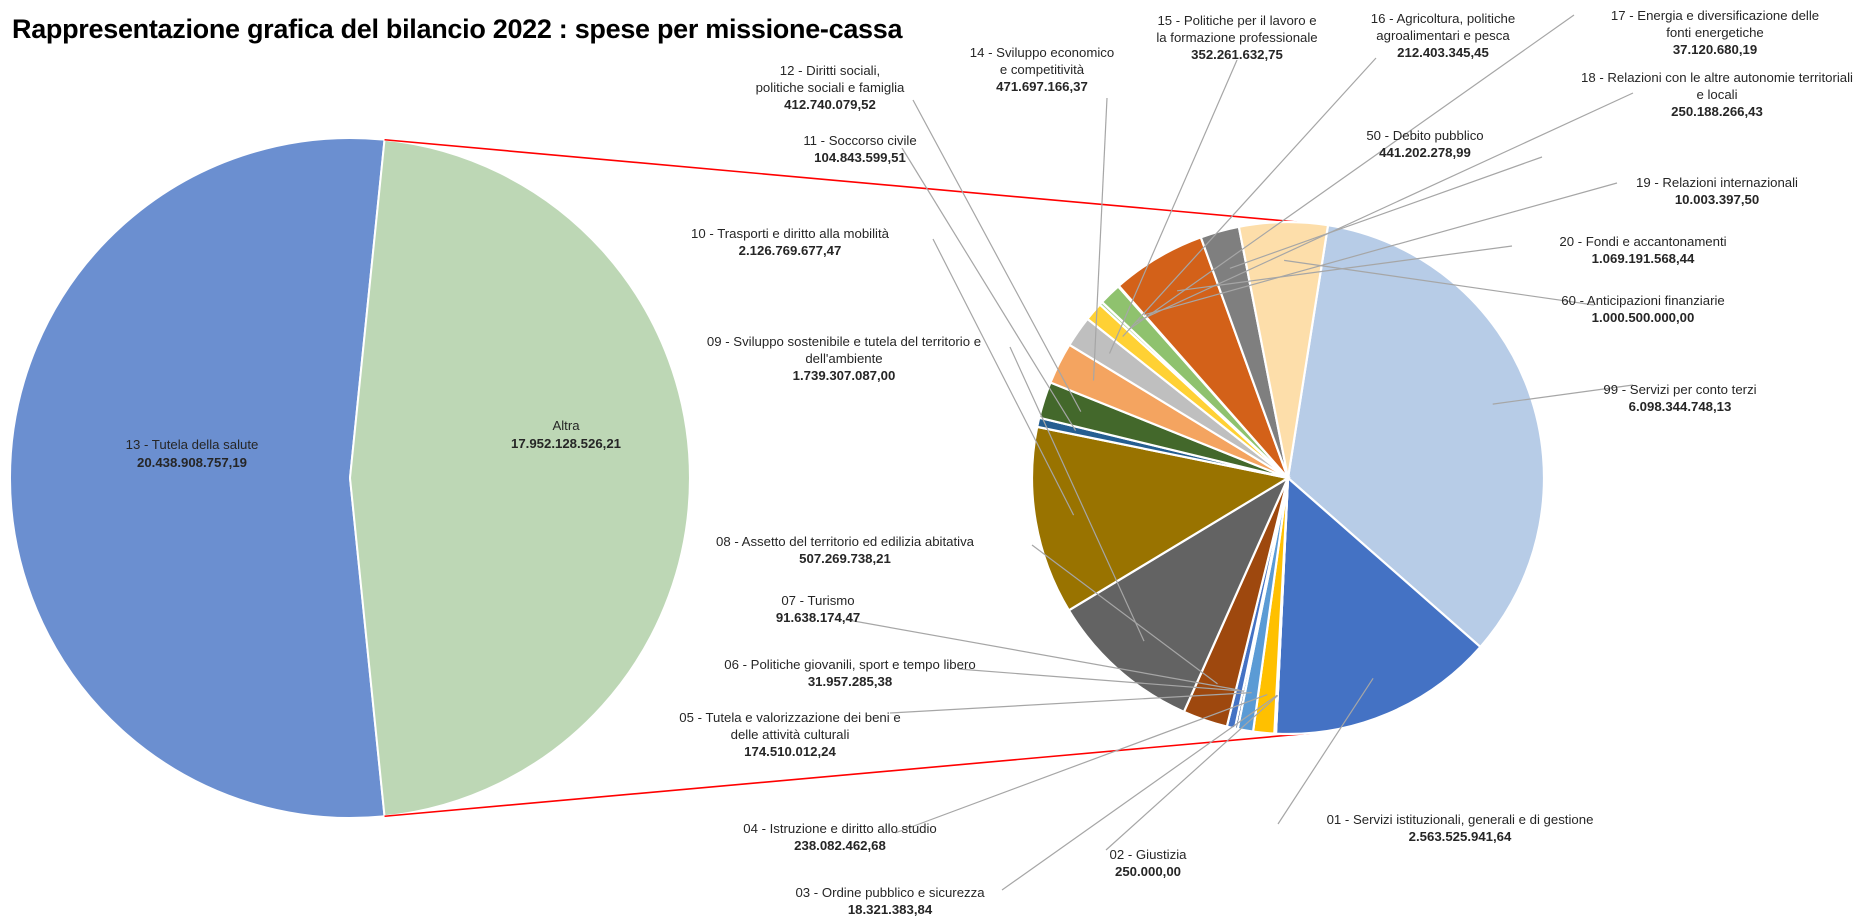 The height and width of the screenshot is (920, 1854). What do you see at coordinates (890, 892) in the screenshot?
I see `label-03-ordine-pubblico-e-sicurezza: 03 - Ordine pubblico e sicurezza` at bounding box center [890, 892].